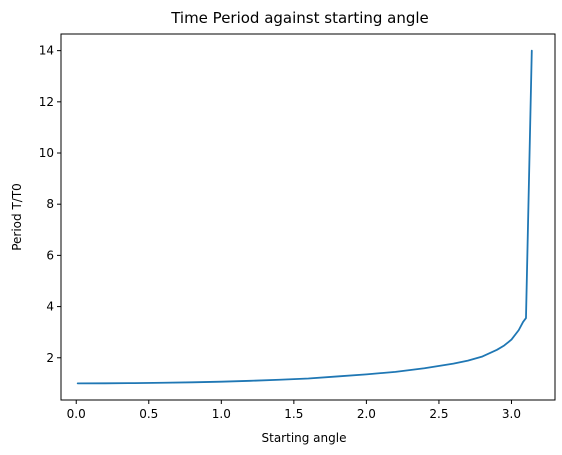 The image size is (562, 455). What do you see at coordinates (148, 414) in the screenshot?
I see `x-tick-label: 0.5` at bounding box center [148, 414].